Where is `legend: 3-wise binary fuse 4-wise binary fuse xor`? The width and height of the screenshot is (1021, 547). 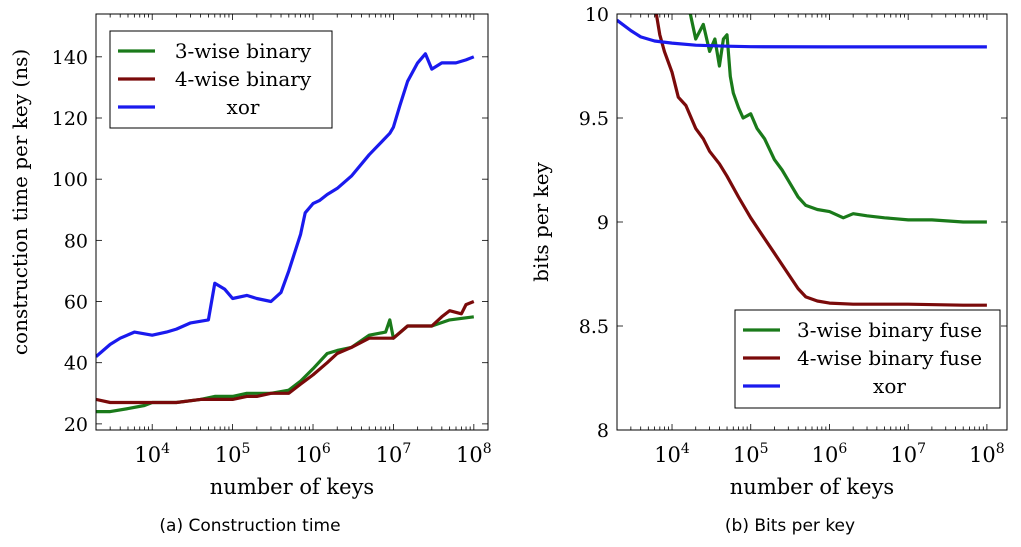 legend: 3-wise binary fuse 4-wise binary fuse xor is located at coordinates (867, 359).